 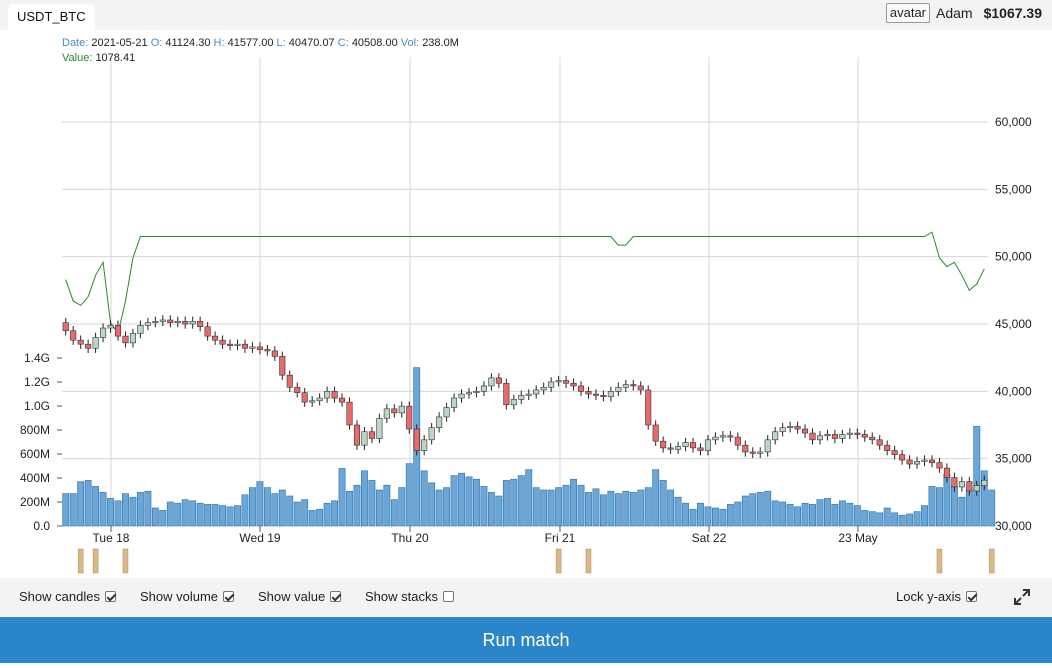 I want to click on top-bar: USDT_BTC avatar Adam $1067.39, so click(x=526, y=15).